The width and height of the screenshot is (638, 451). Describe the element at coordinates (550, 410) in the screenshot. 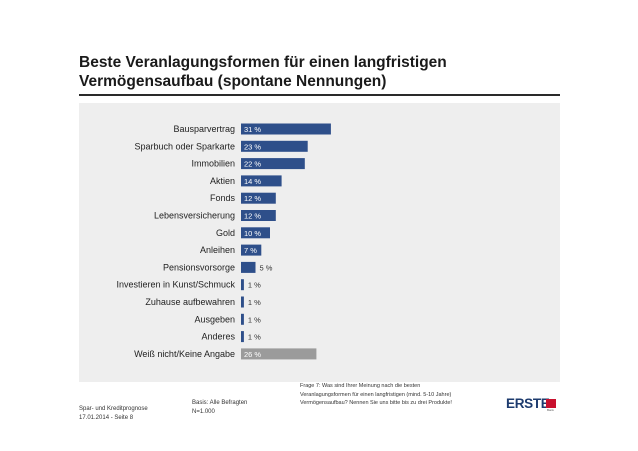

I see `logo-subtext: Bank` at that location.